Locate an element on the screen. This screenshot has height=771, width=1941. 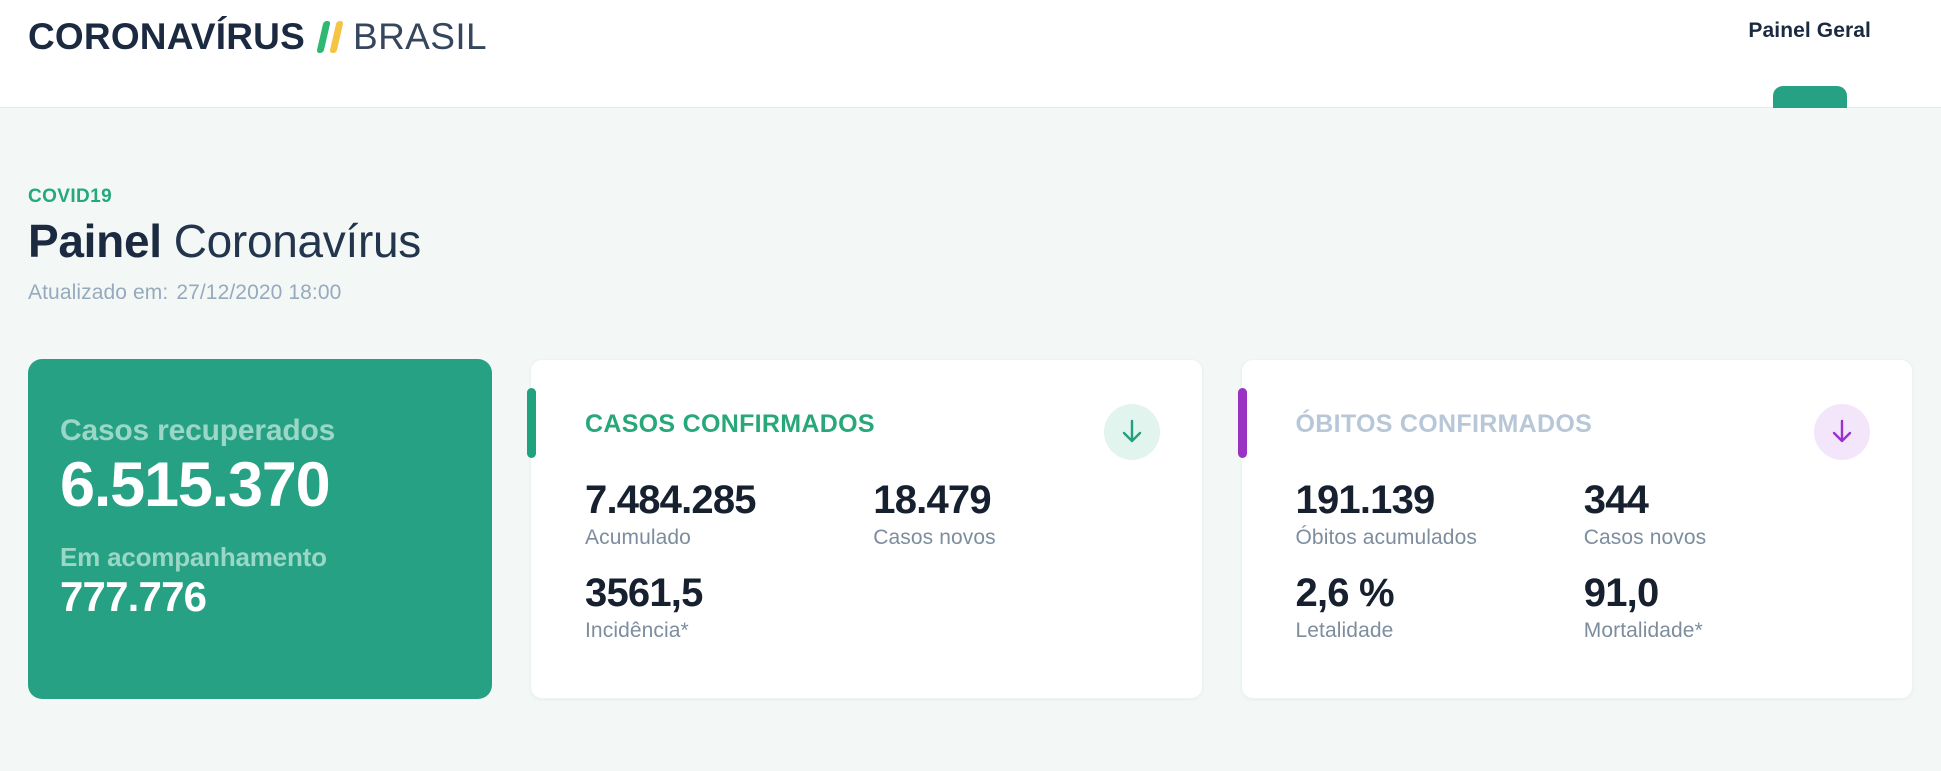
last-updated-value: 27/12/2020 18:00 is located at coordinates (259, 292).